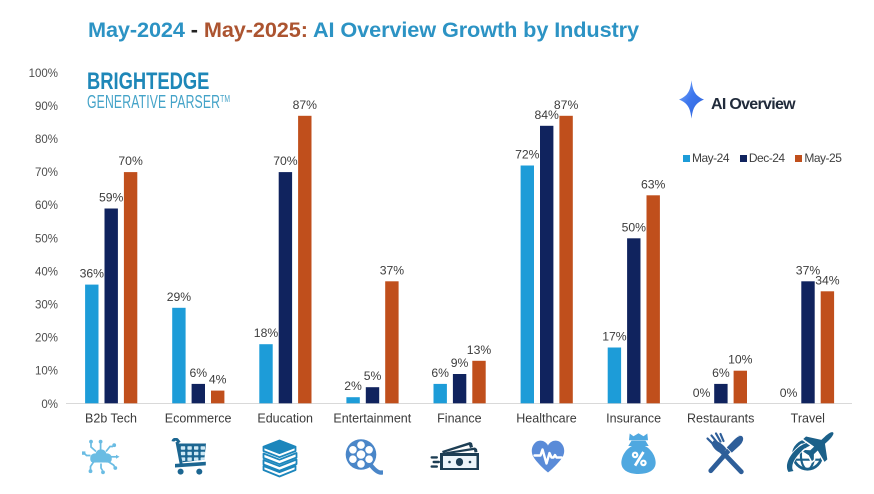 Image resolution: width=874 pixels, height=494 pixels. What do you see at coordinates (808, 419) in the screenshot?
I see `svg-text: Travel` at bounding box center [808, 419].